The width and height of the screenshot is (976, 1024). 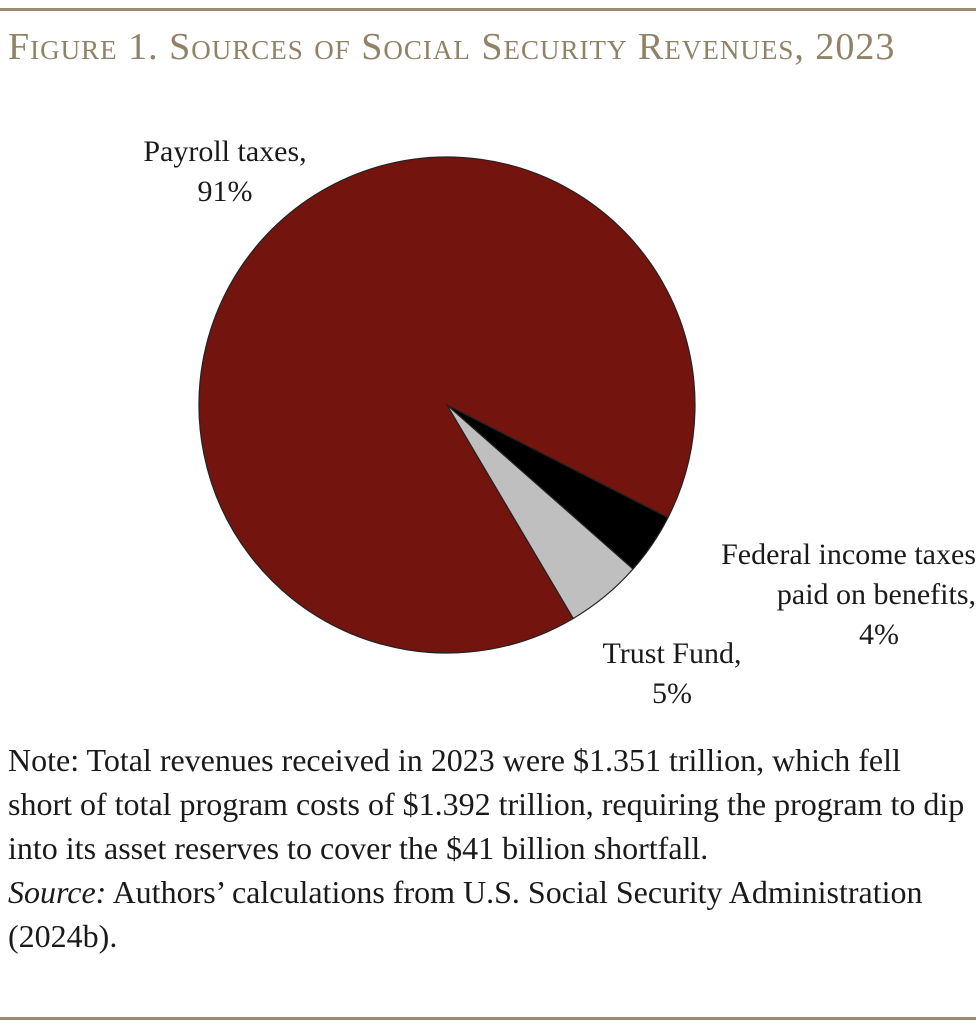 What do you see at coordinates (488, 9) in the screenshot?
I see `top-rule` at bounding box center [488, 9].